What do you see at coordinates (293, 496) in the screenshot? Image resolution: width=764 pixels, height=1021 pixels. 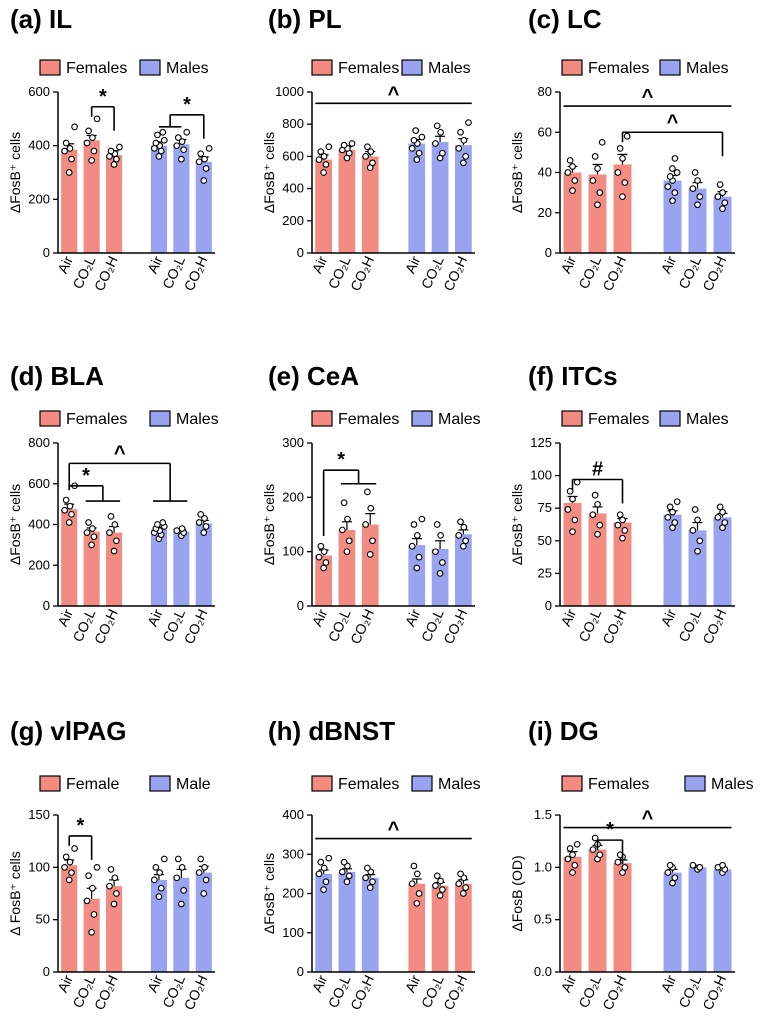 I see `y-tick-label: 200` at bounding box center [293, 496].